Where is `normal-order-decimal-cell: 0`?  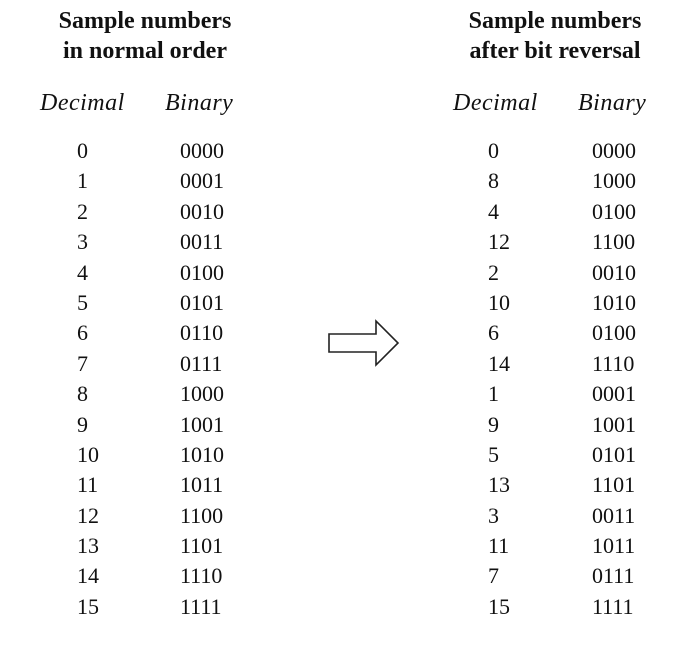 normal-order-decimal-cell: 0 is located at coordinates (82, 150).